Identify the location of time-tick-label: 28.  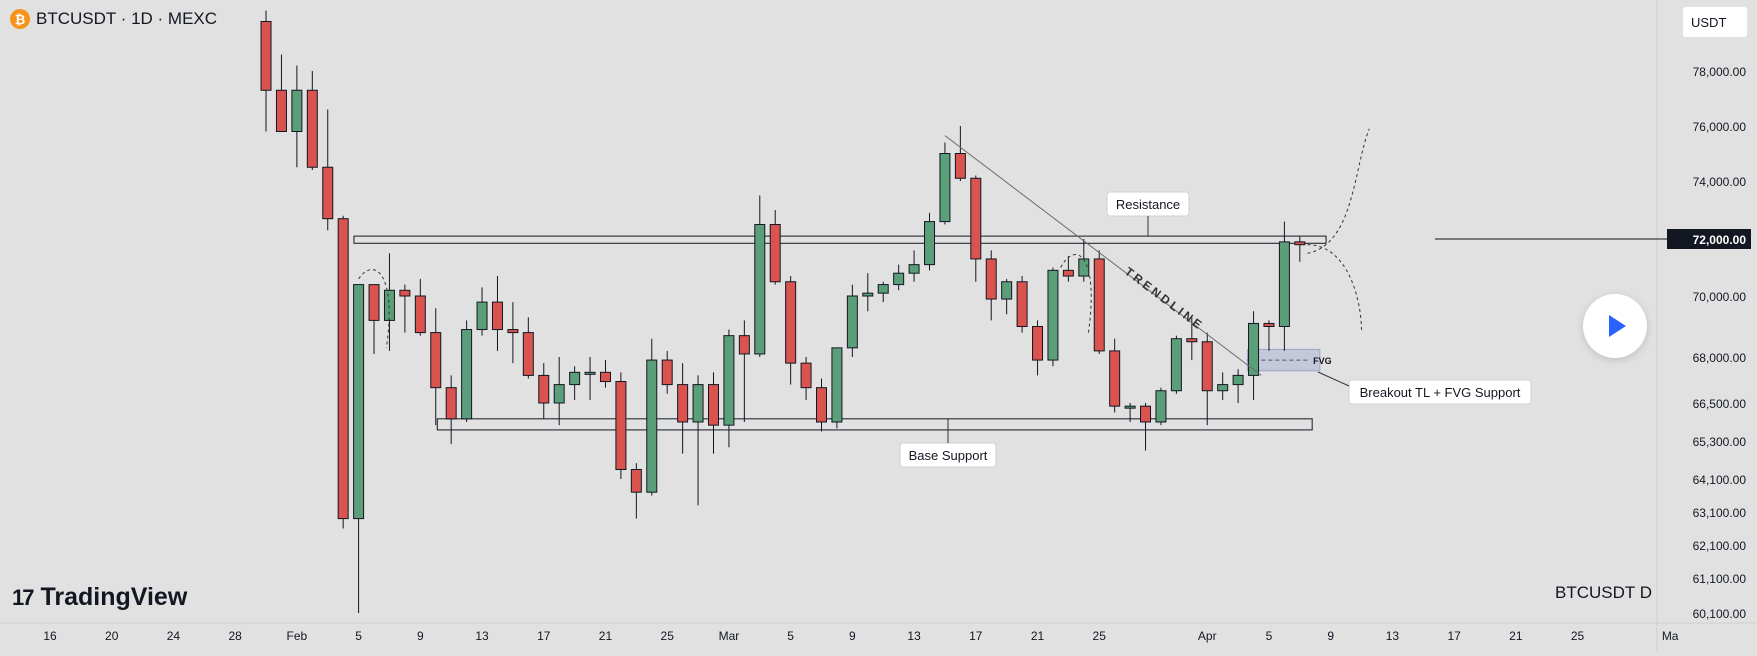
(235, 636).